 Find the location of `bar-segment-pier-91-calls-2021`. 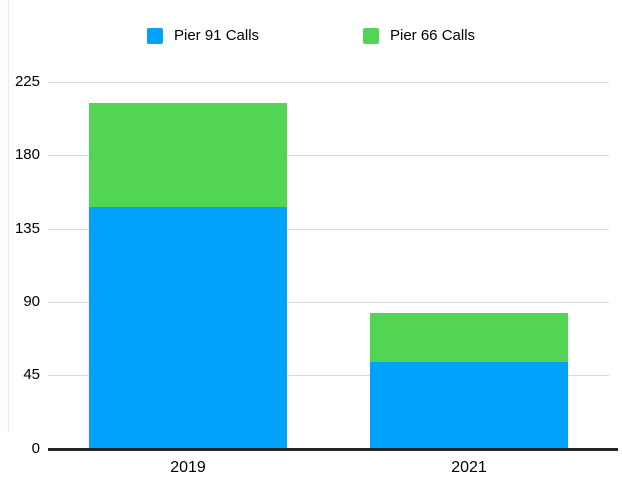

bar-segment-pier-91-calls-2021 is located at coordinates (469, 405).